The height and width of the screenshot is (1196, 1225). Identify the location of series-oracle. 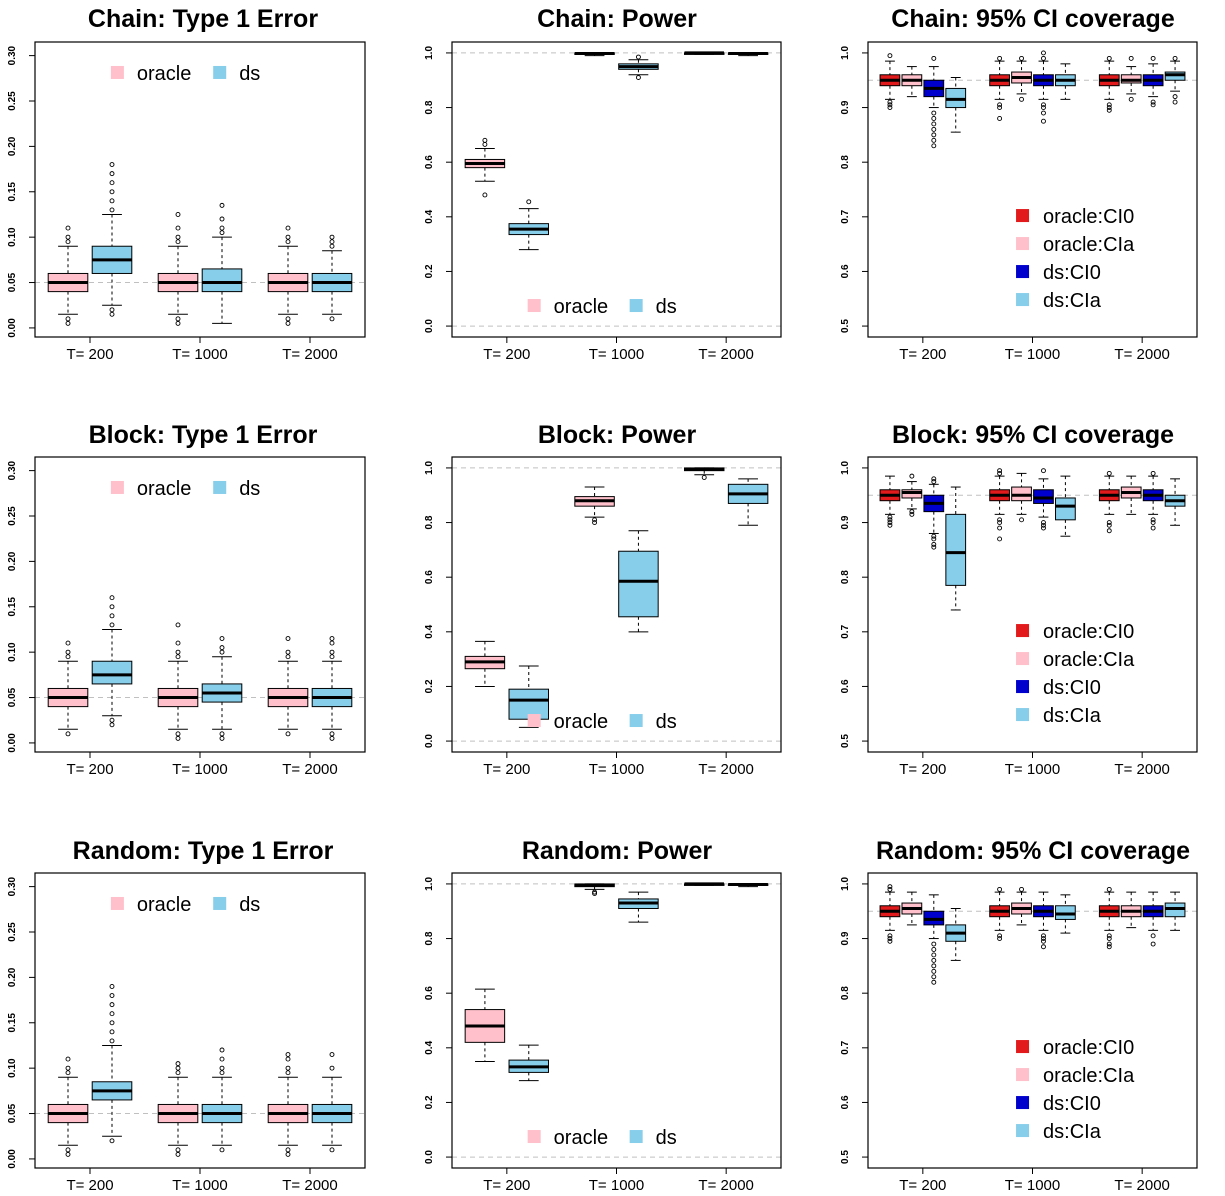
(594, 124).